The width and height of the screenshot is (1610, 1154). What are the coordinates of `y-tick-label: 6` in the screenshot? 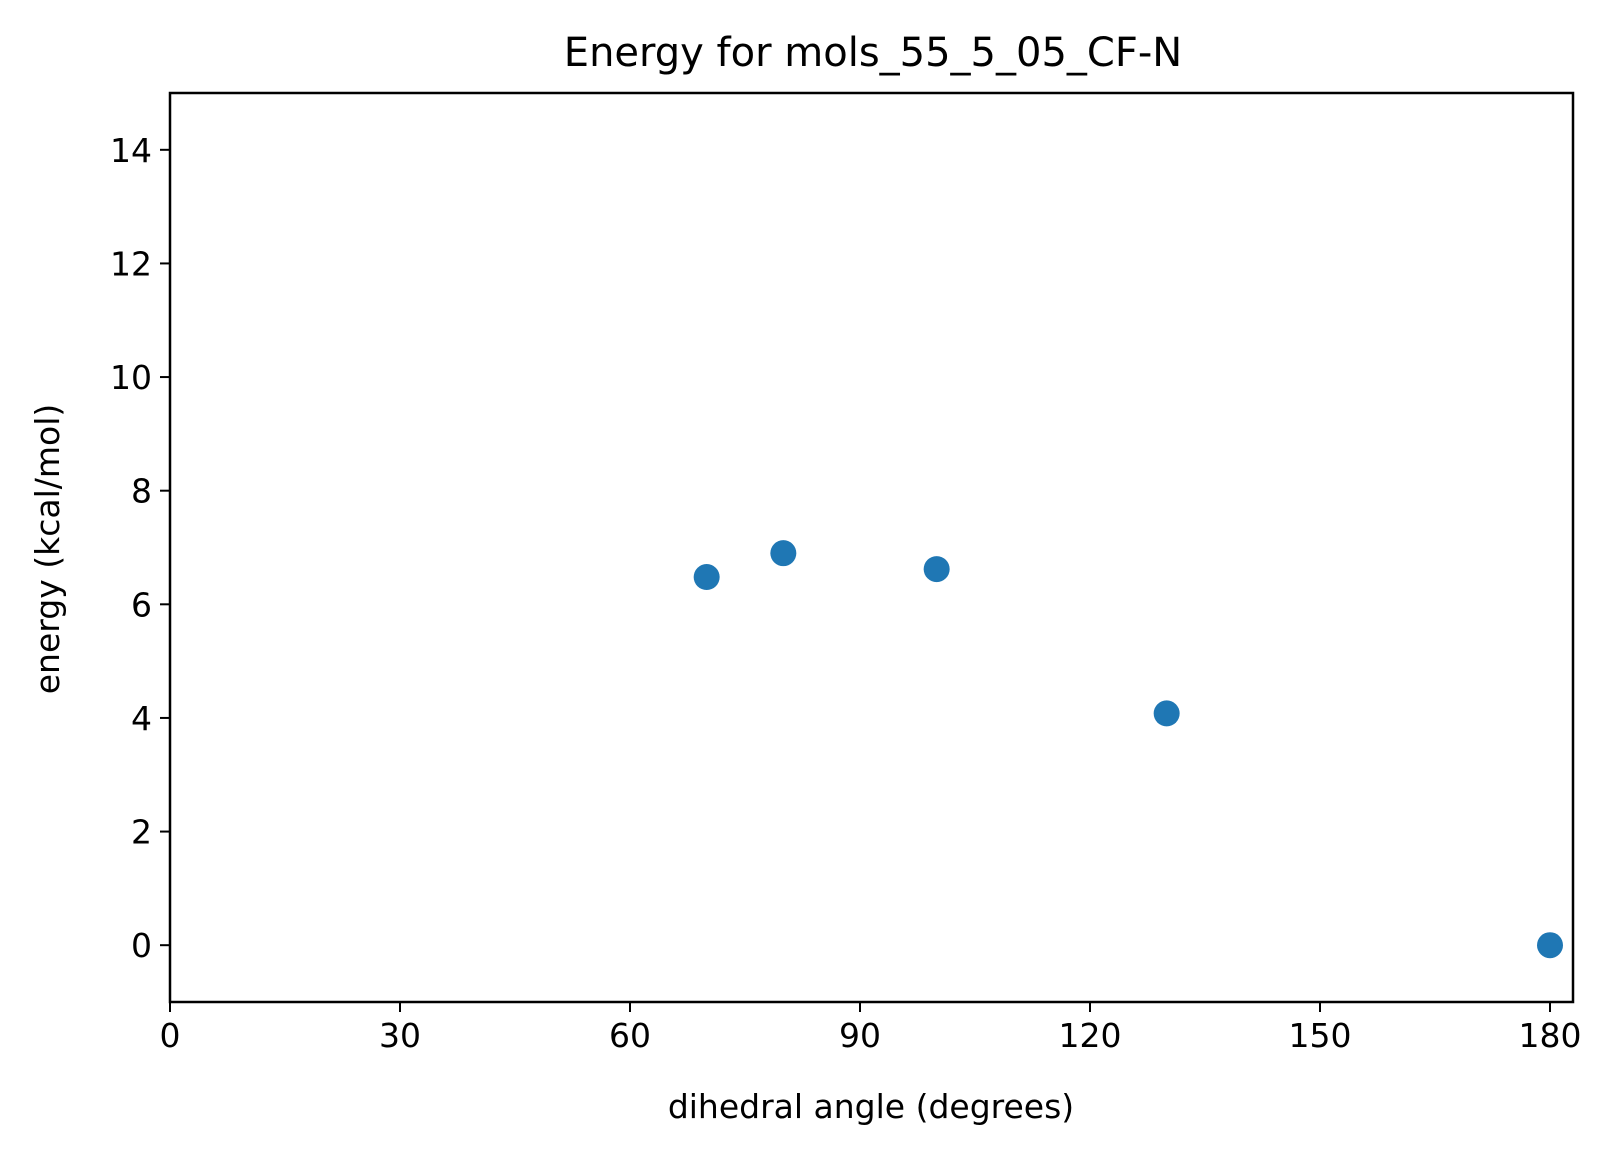 It's located at (141, 604).